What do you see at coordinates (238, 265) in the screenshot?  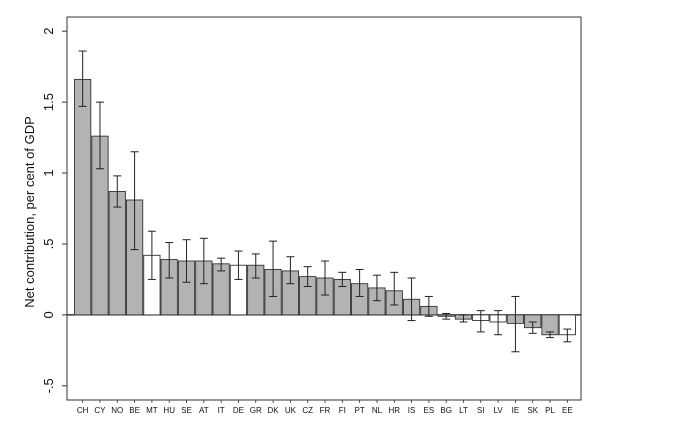 I see `error-bar-de` at bounding box center [238, 265].